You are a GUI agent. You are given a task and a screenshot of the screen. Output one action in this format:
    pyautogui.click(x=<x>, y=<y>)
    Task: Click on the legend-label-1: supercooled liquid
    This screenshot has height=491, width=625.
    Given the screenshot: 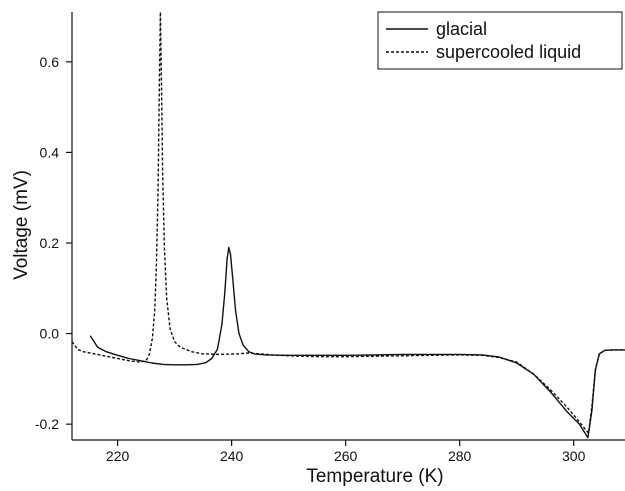 What is the action you would take?
    pyautogui.click(x=508, y=52)
    